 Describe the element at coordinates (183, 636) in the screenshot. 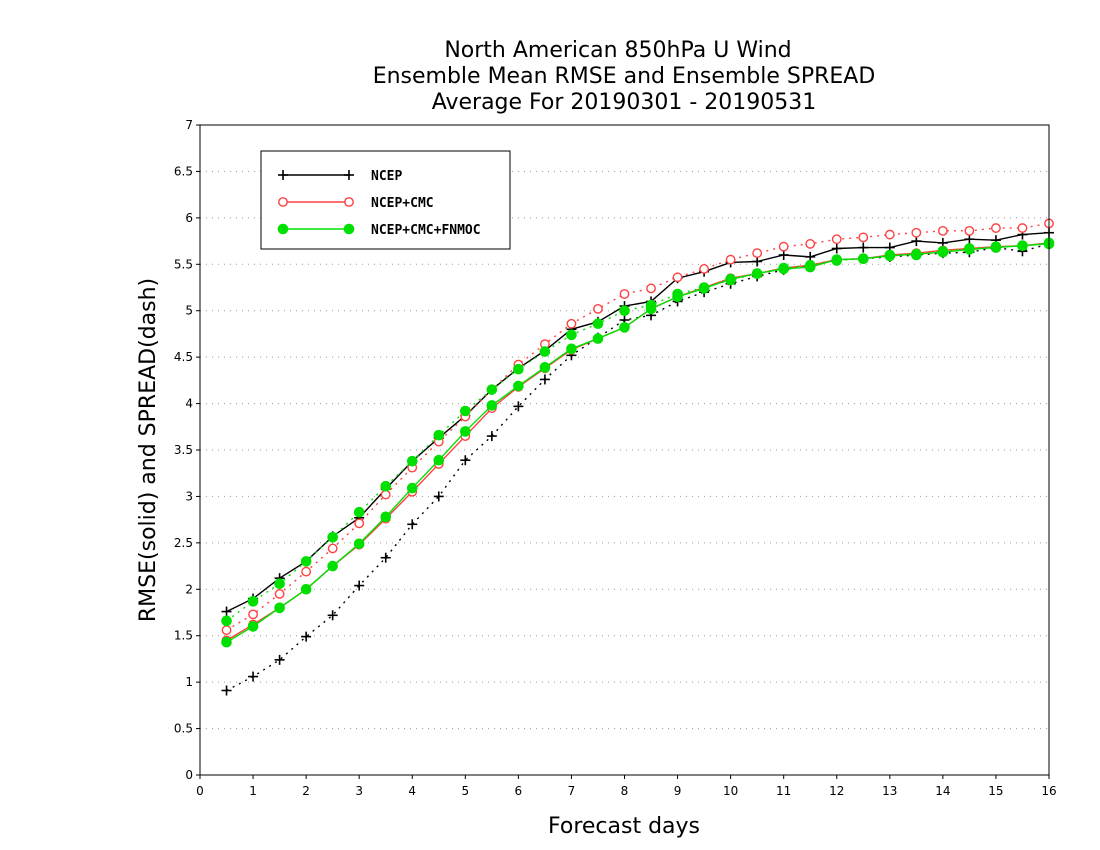

I see `y-tick-label: 1.5` at that location.